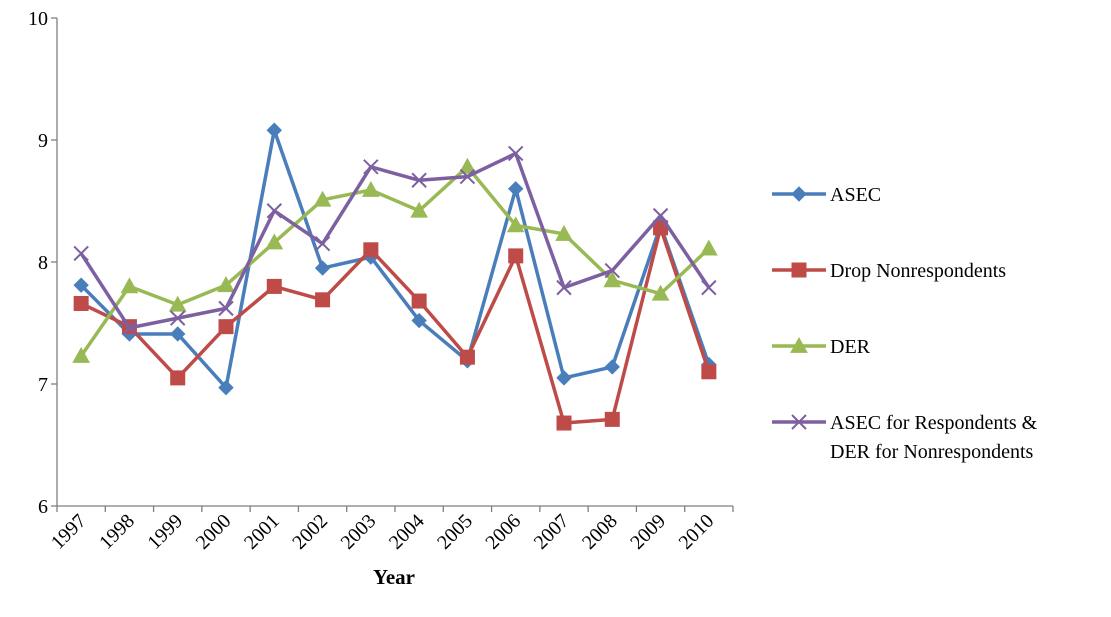 The image size is (1111, 617). What do you see at coordinates (826, 195) in the screenshot?
I see `legend-entry: ASEC` at bounding box center [826, 195].